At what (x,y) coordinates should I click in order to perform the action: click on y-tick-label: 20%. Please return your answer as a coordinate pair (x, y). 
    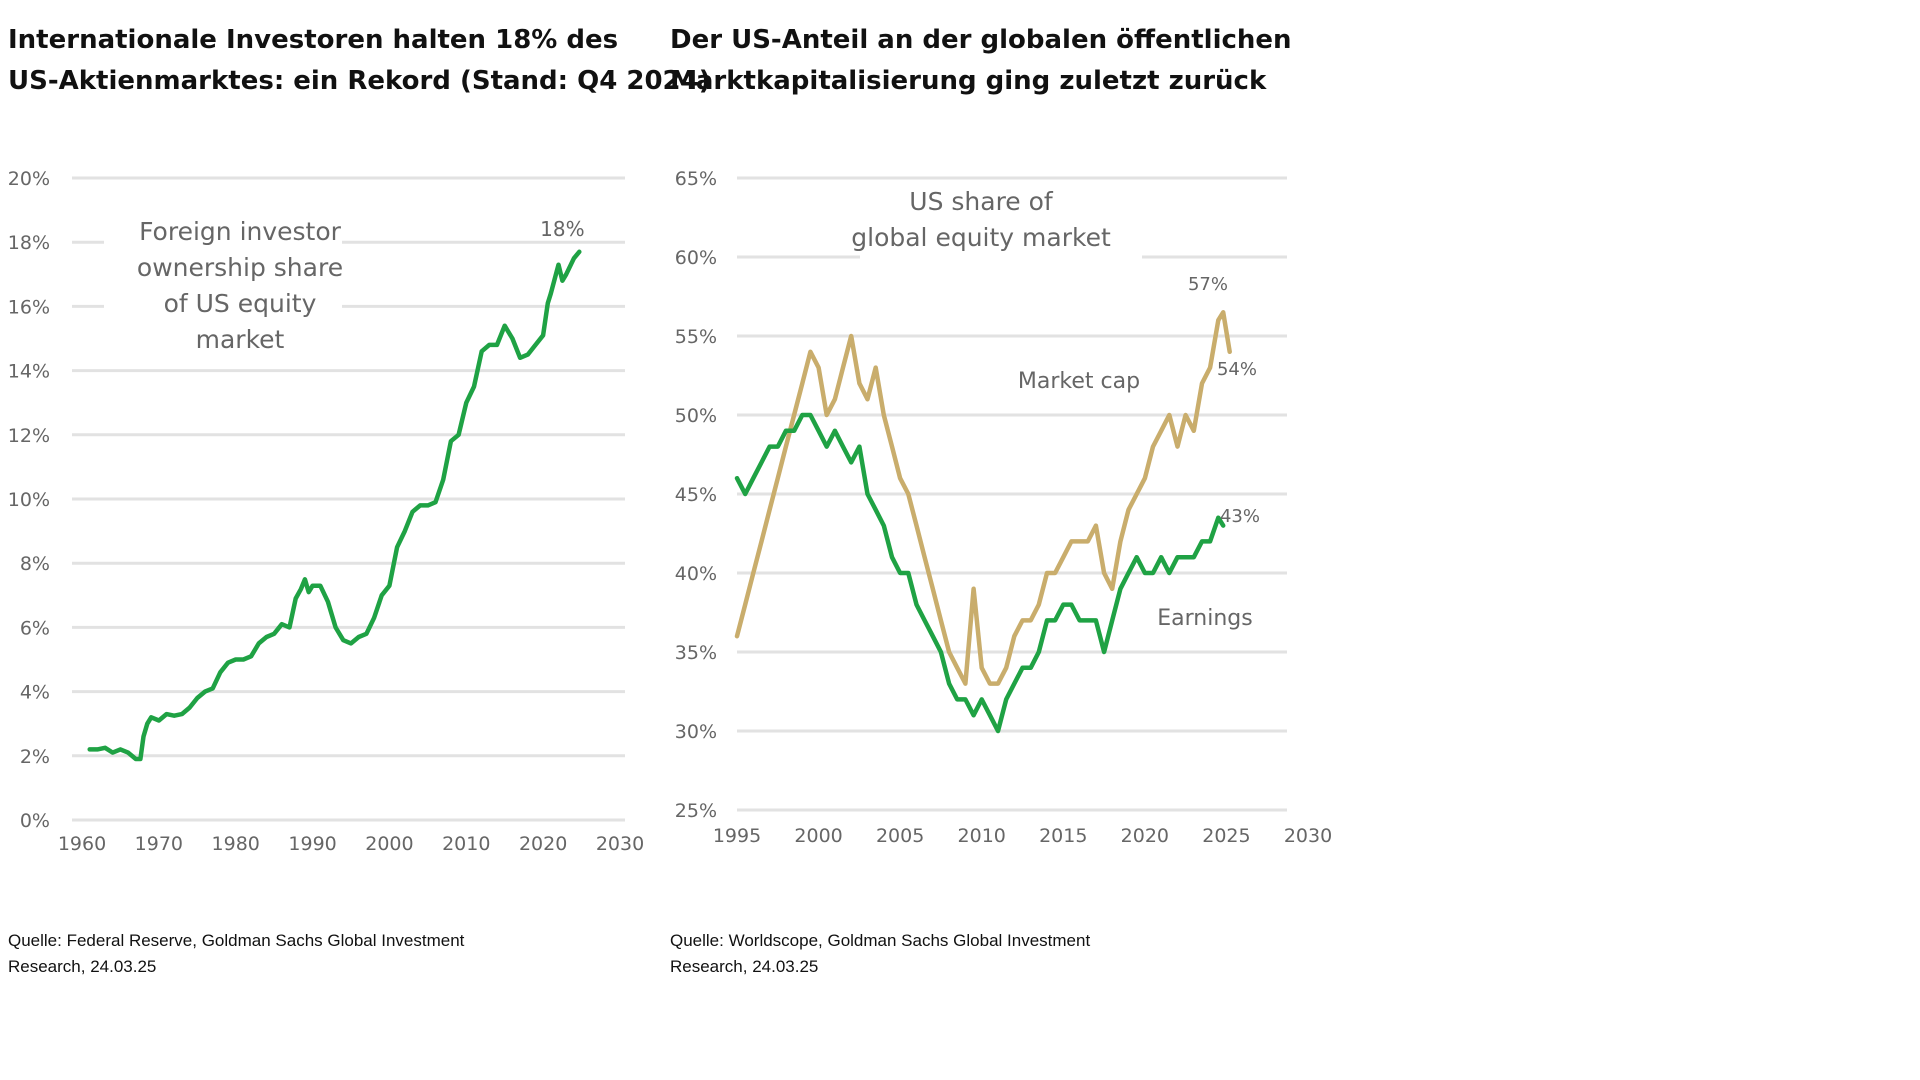
    Looking at the image, I should click on (29, 179).